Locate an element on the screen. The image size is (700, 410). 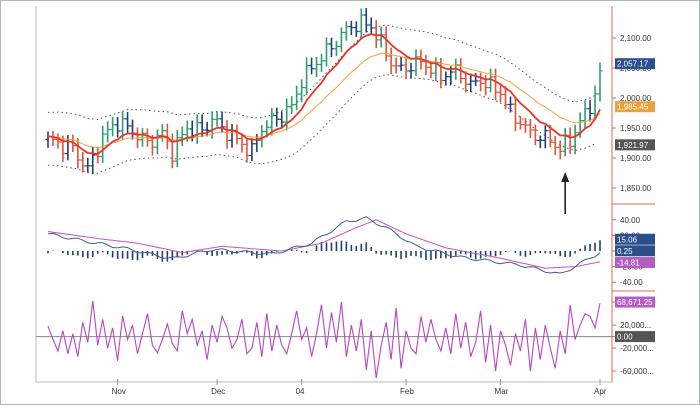
signal-line is located at coordinates (324, 244).